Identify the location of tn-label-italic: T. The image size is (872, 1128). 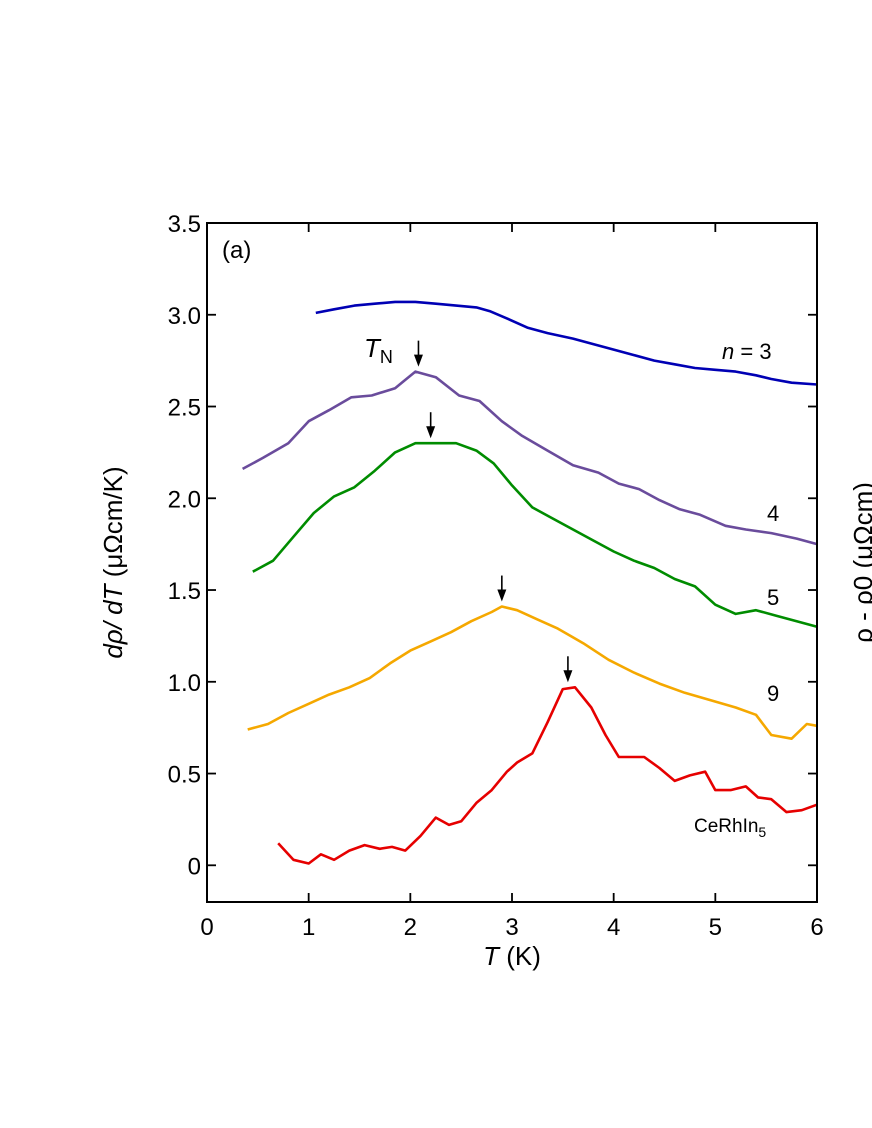
(373, 348).